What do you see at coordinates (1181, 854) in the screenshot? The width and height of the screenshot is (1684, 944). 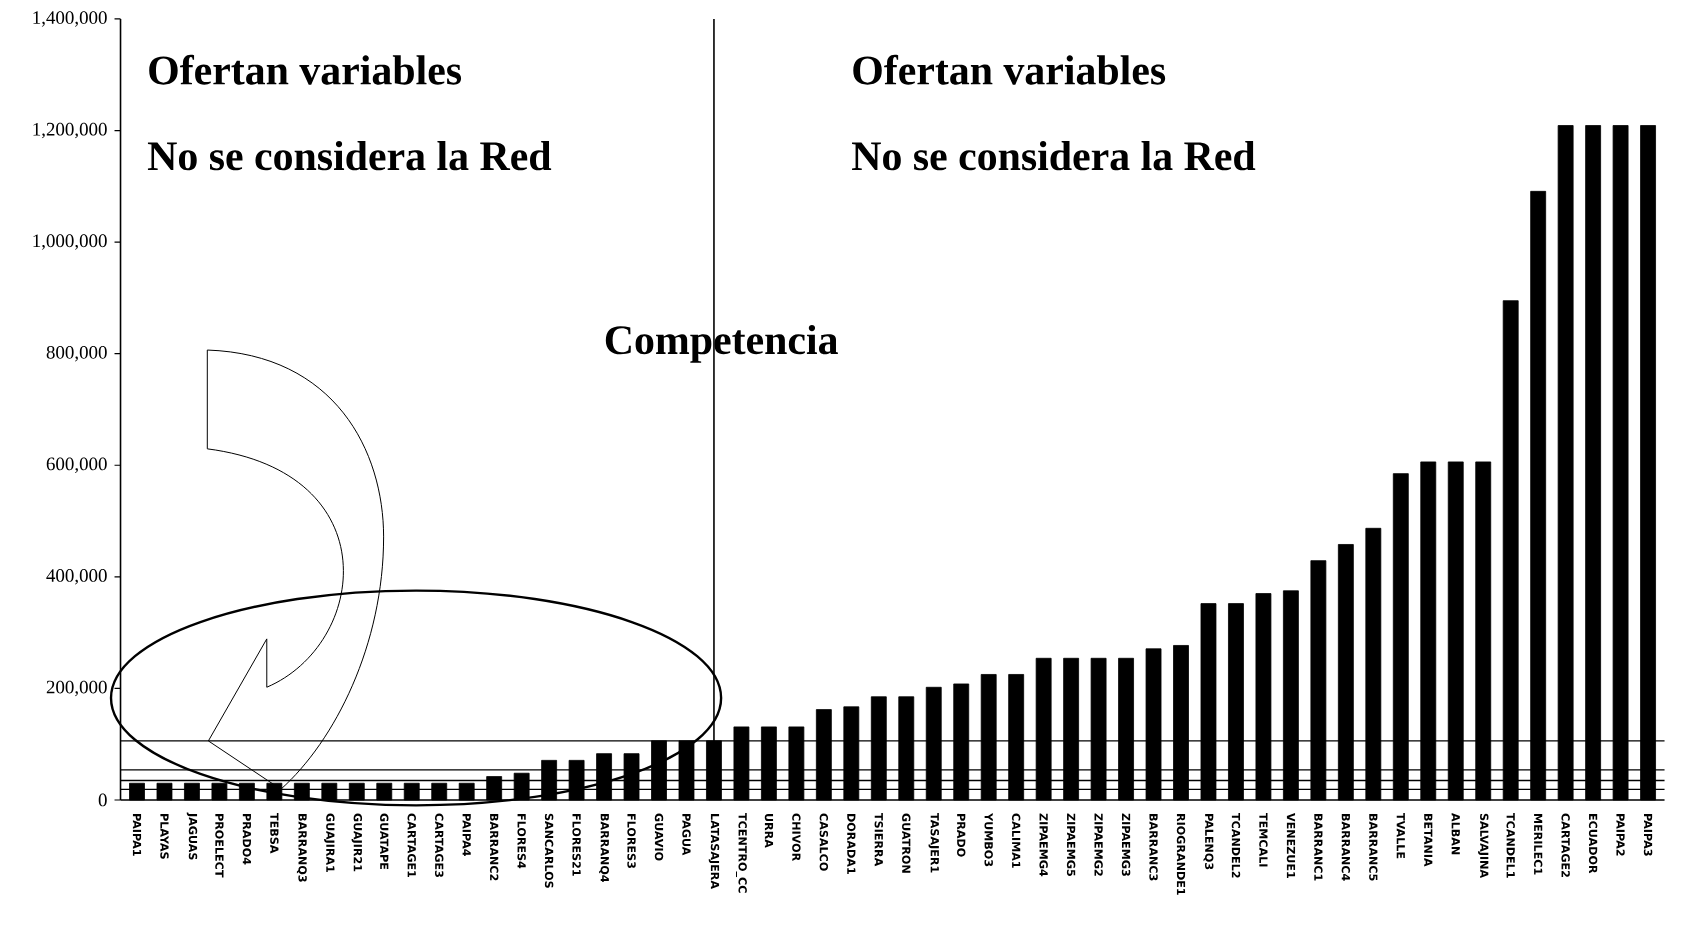 I see `x-tick-label: RIOGRANDE1` at bounding box center [1181, 854].